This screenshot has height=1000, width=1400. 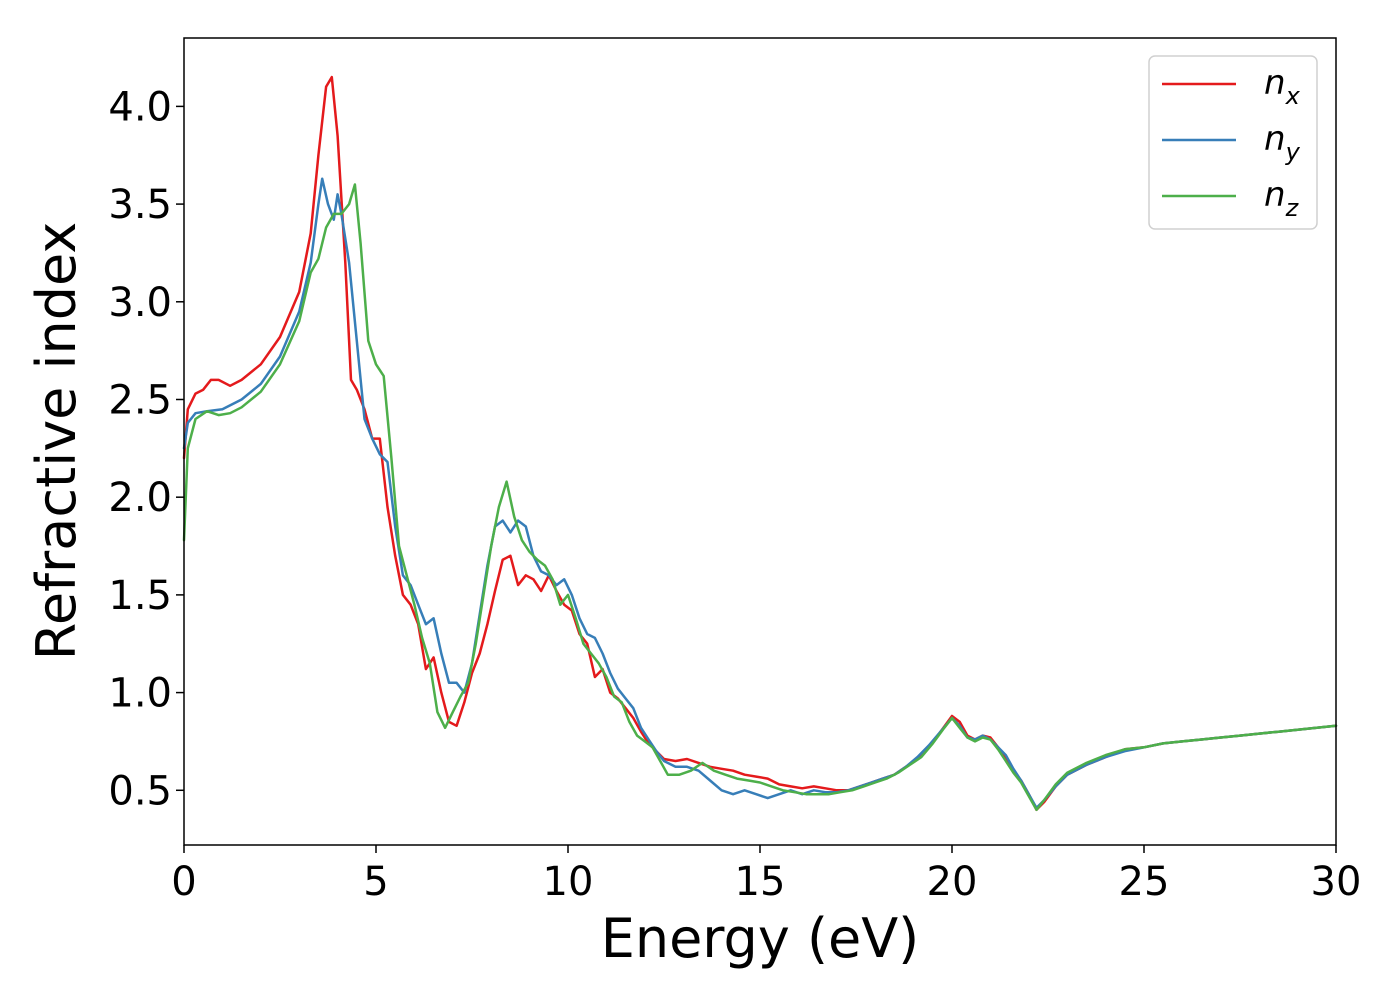 What do you see at coordinates (140, 596) in the screenshot?
I see `y-tick-label: 1.5` at bounding box center [140, 596].